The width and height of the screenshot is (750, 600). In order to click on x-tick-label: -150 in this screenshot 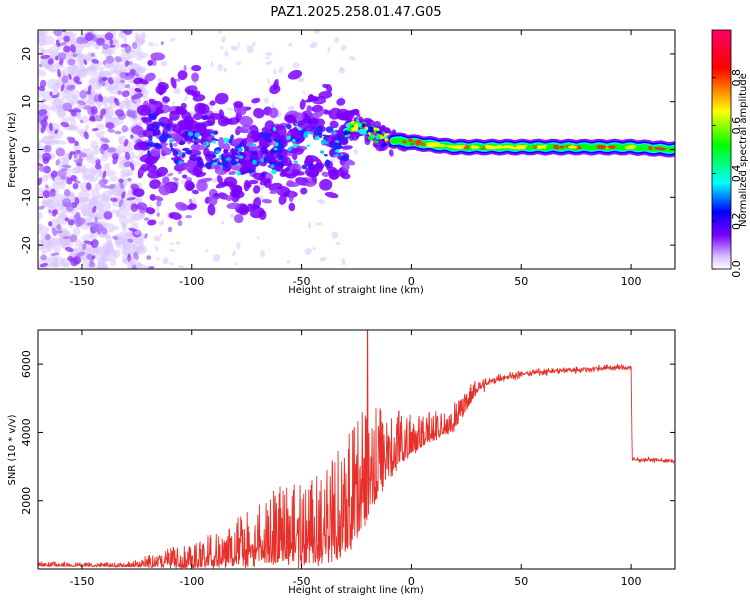, I will do `click(81, 281)`.